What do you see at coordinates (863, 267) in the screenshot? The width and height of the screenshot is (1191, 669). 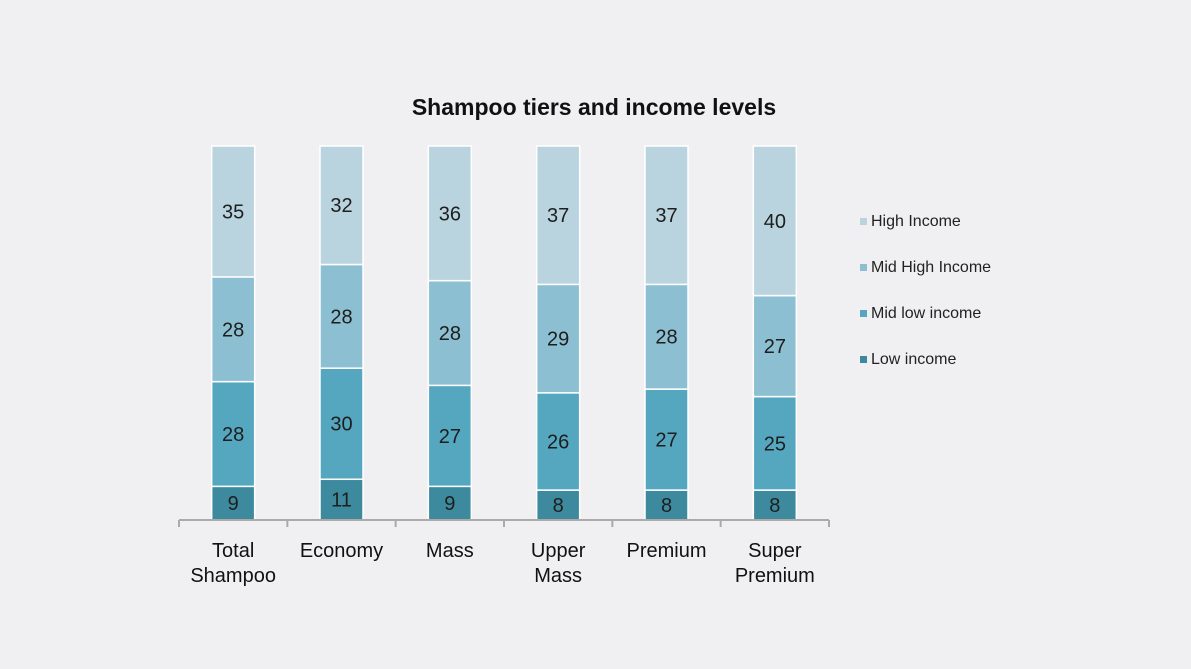 I see `legend-swatch-mid-high-income` at bounding box center [863, 267].